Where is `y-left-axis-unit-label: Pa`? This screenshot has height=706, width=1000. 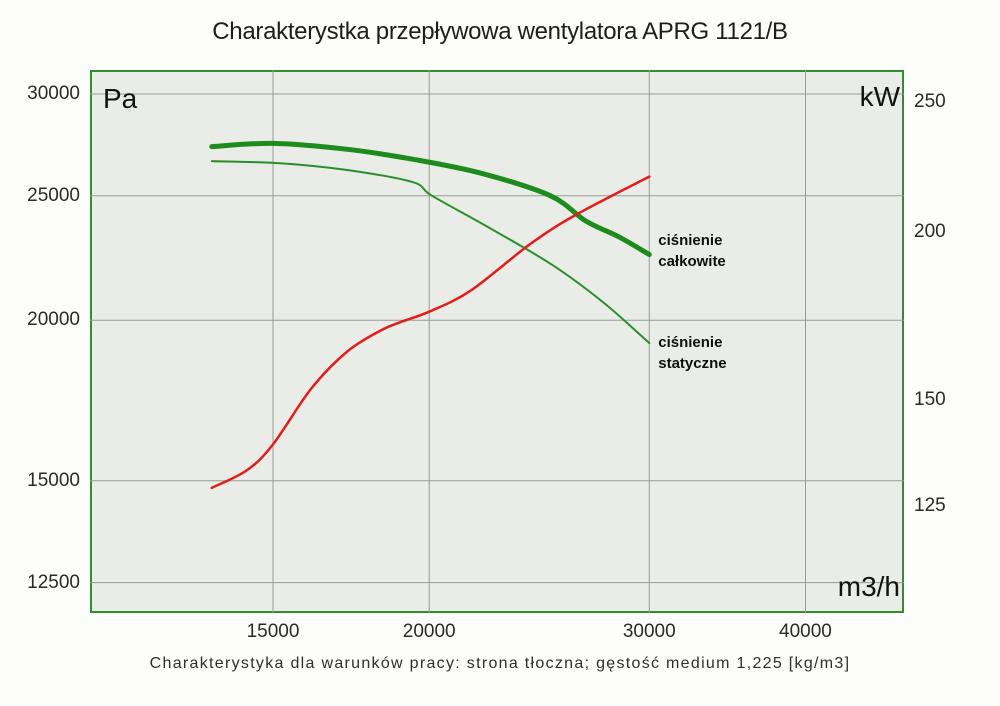
y-left-axis-unit-label: Pa is located at coordinates (120, 98).